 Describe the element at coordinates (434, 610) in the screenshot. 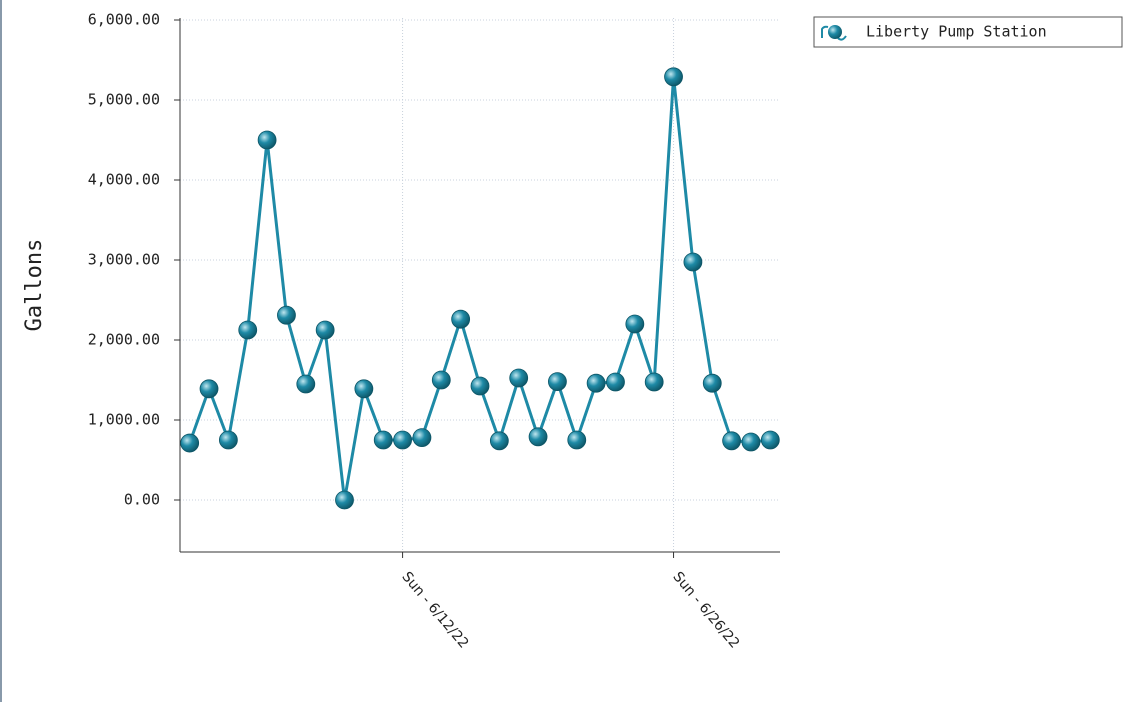

I see `x-tick-label: Sun - 6/12/22` at that location.